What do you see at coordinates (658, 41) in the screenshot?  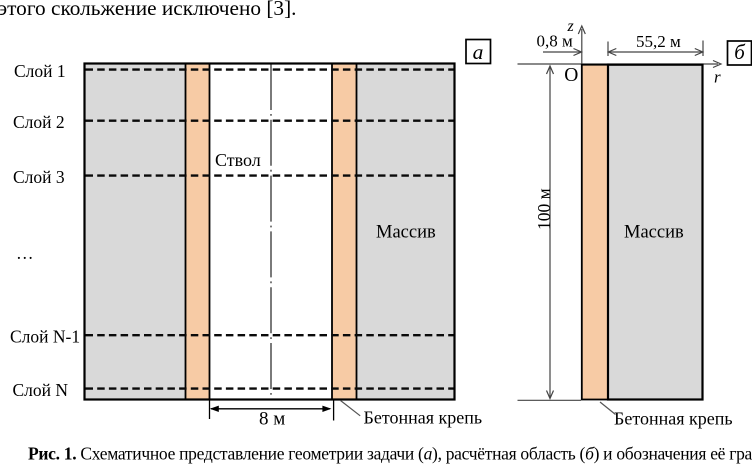 I see `svg-text: 55,2 м` at bounding box center [658, 41].